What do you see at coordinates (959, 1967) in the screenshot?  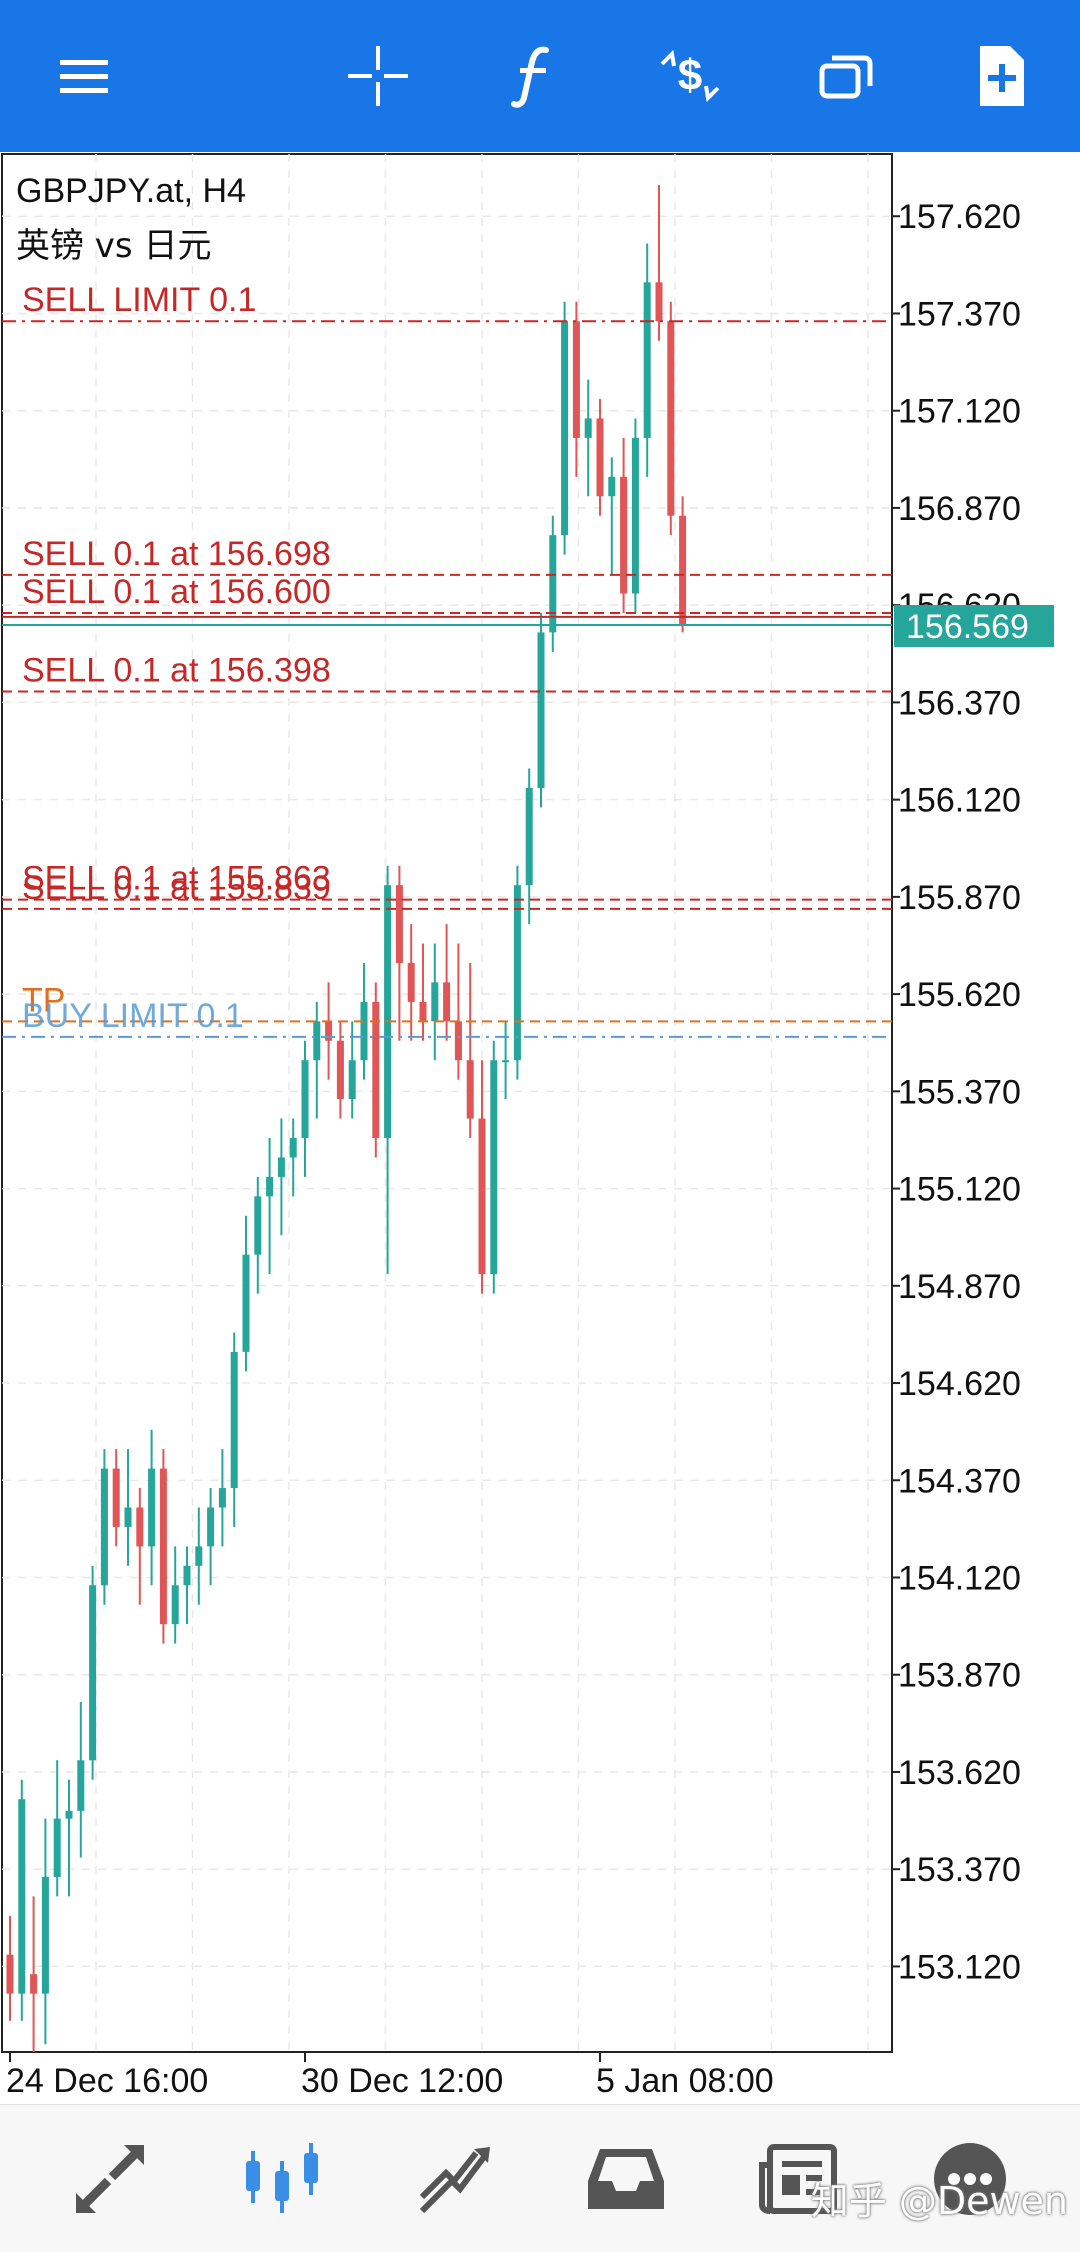 I see `price-tick-label: 153.120` at bounding box center [959, 1967].